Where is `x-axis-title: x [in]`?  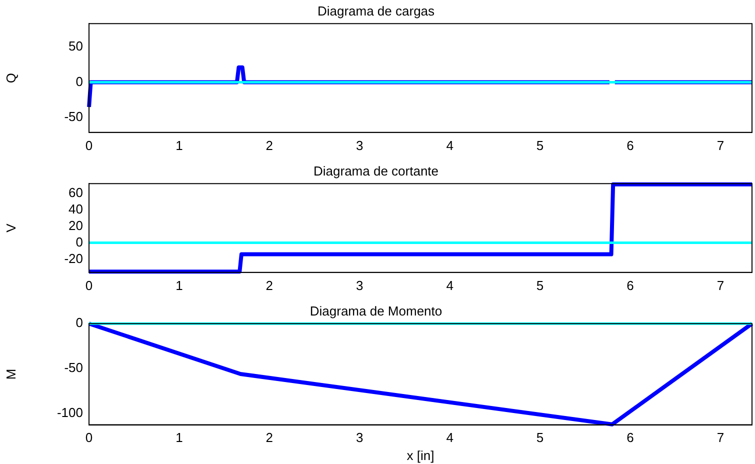 x-axis-title: x [in] is located at coordinates (420, 455).